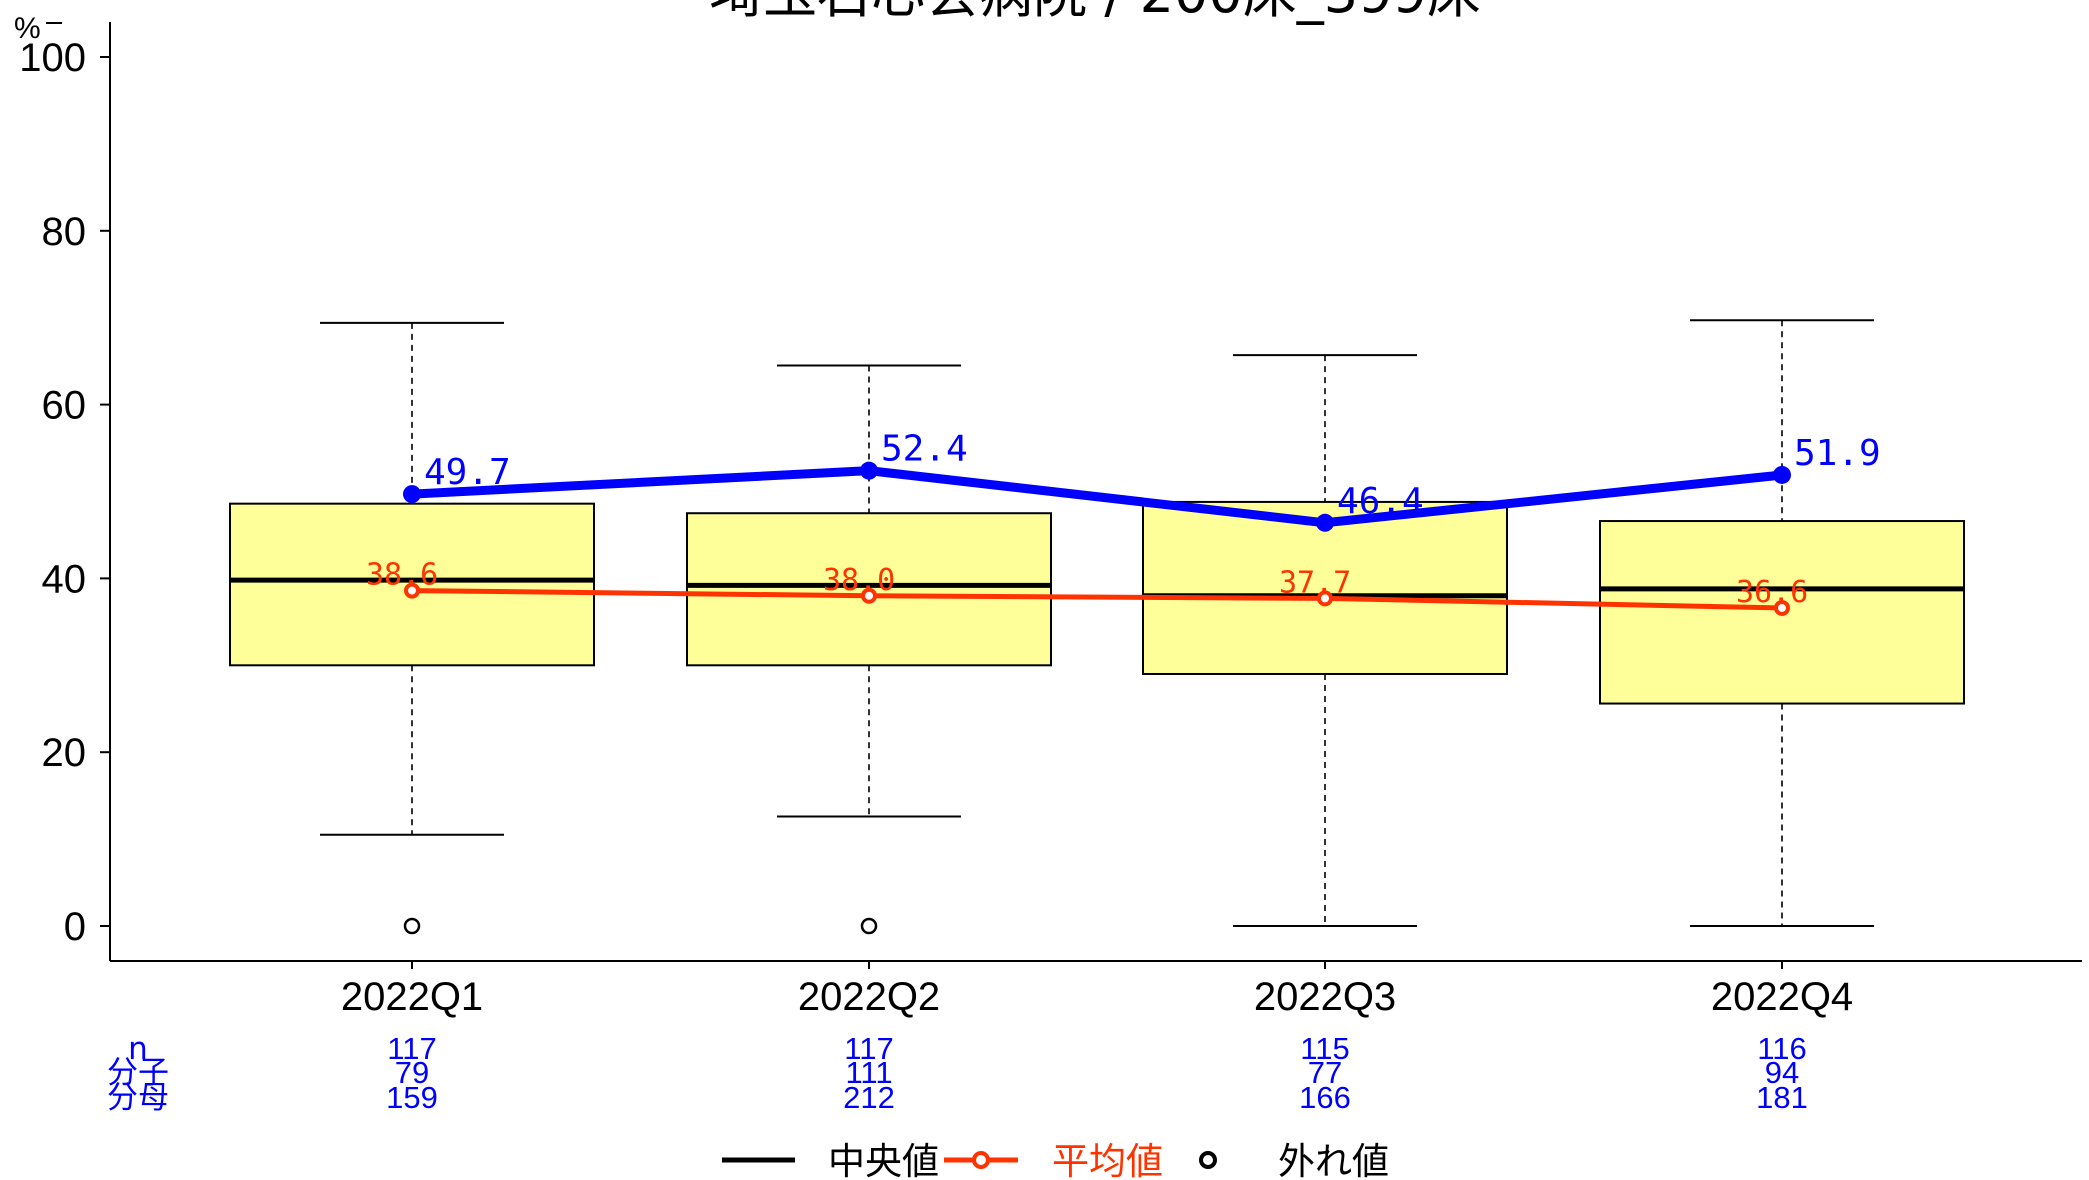 Image resolution: width=2089 pixels, height=1180 pixels. Describe the element at coordinates (402, 575) in the screenshot. I see `mean-value-label: 38.6` at that location.